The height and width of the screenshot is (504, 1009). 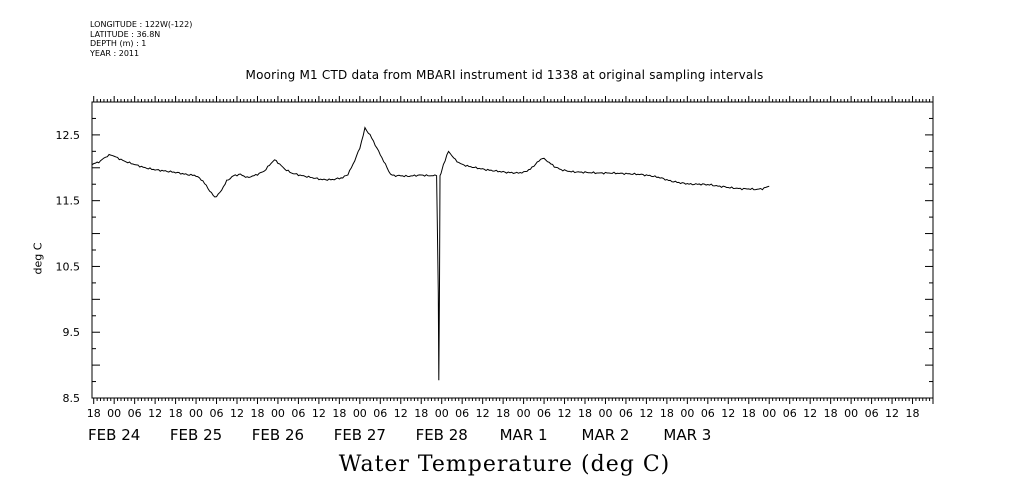 I want to click on y-tick-label: 10.5, so click(x=68, y=266).